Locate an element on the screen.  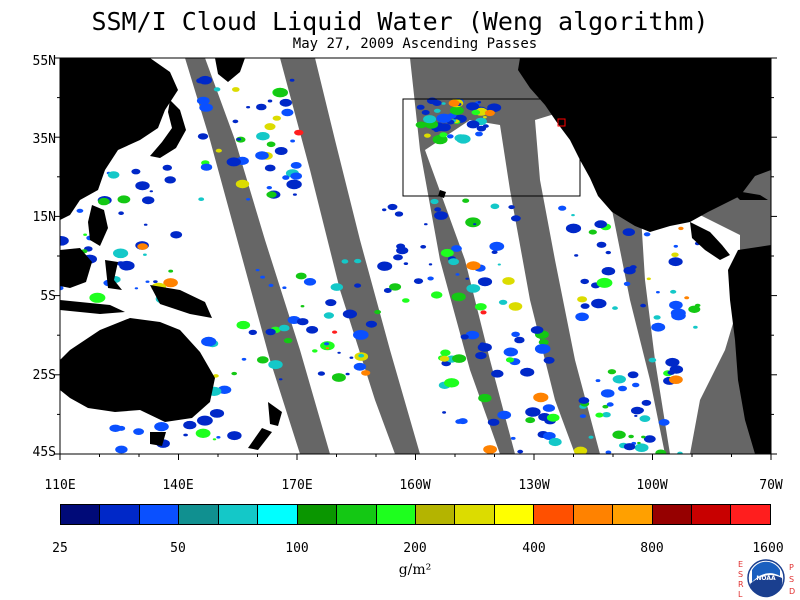
esrl-text: E S R L is located at coordinates (741, 579).